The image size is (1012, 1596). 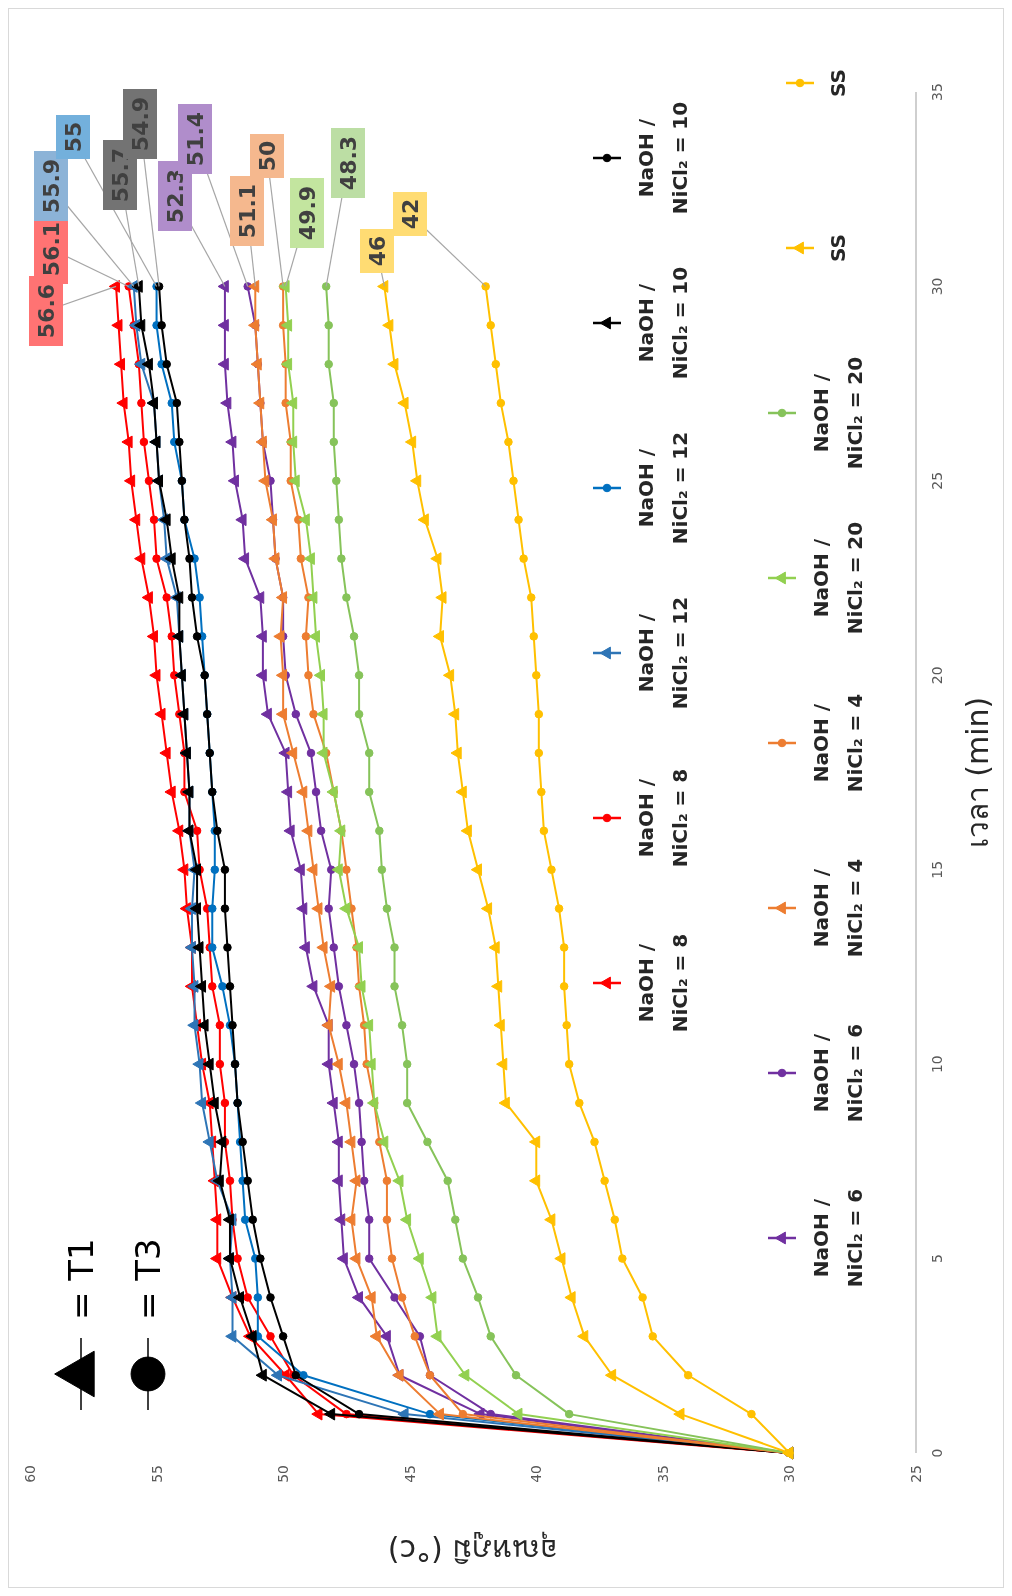 I want to click on x-tick-label: 50, so click(x=283, y=1474).